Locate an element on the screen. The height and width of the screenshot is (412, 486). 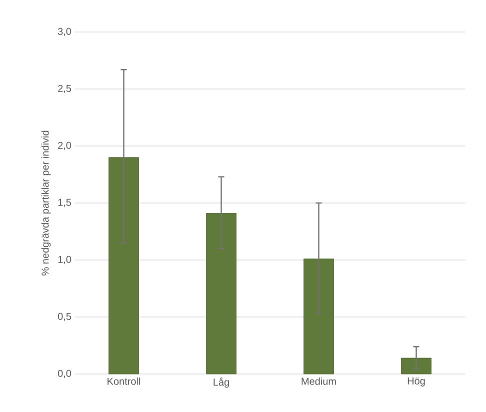
x-tick-label: Medium is located at coordinates (319, 381).